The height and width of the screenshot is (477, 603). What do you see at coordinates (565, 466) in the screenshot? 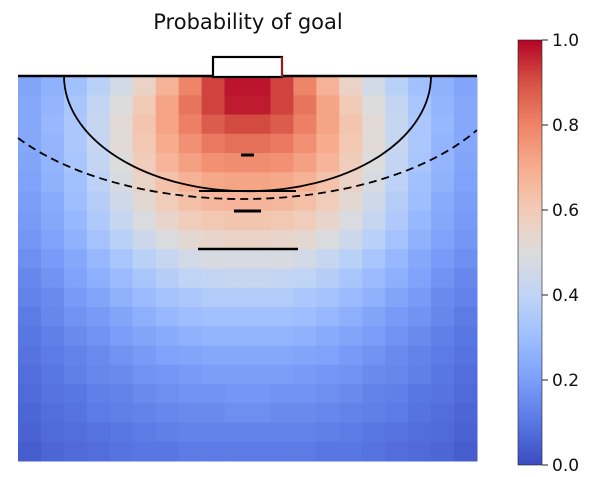
I see `colorbar-tick-label: 0.0` at bounding box center [565, 466].